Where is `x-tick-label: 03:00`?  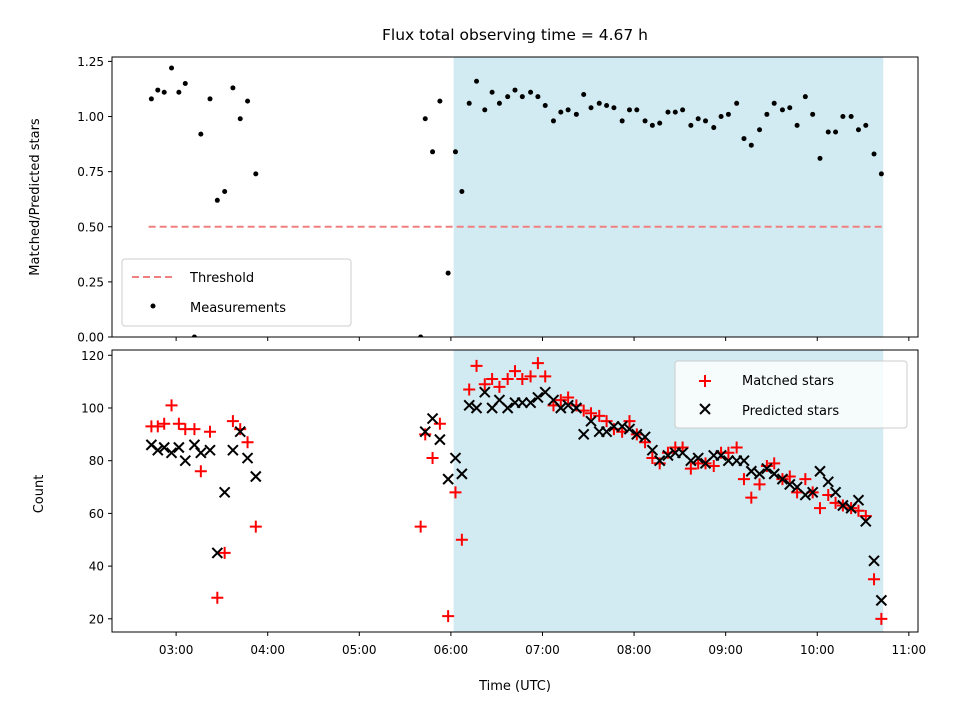 x-tick-label: 03:00 is located at coordinates (176, 650).